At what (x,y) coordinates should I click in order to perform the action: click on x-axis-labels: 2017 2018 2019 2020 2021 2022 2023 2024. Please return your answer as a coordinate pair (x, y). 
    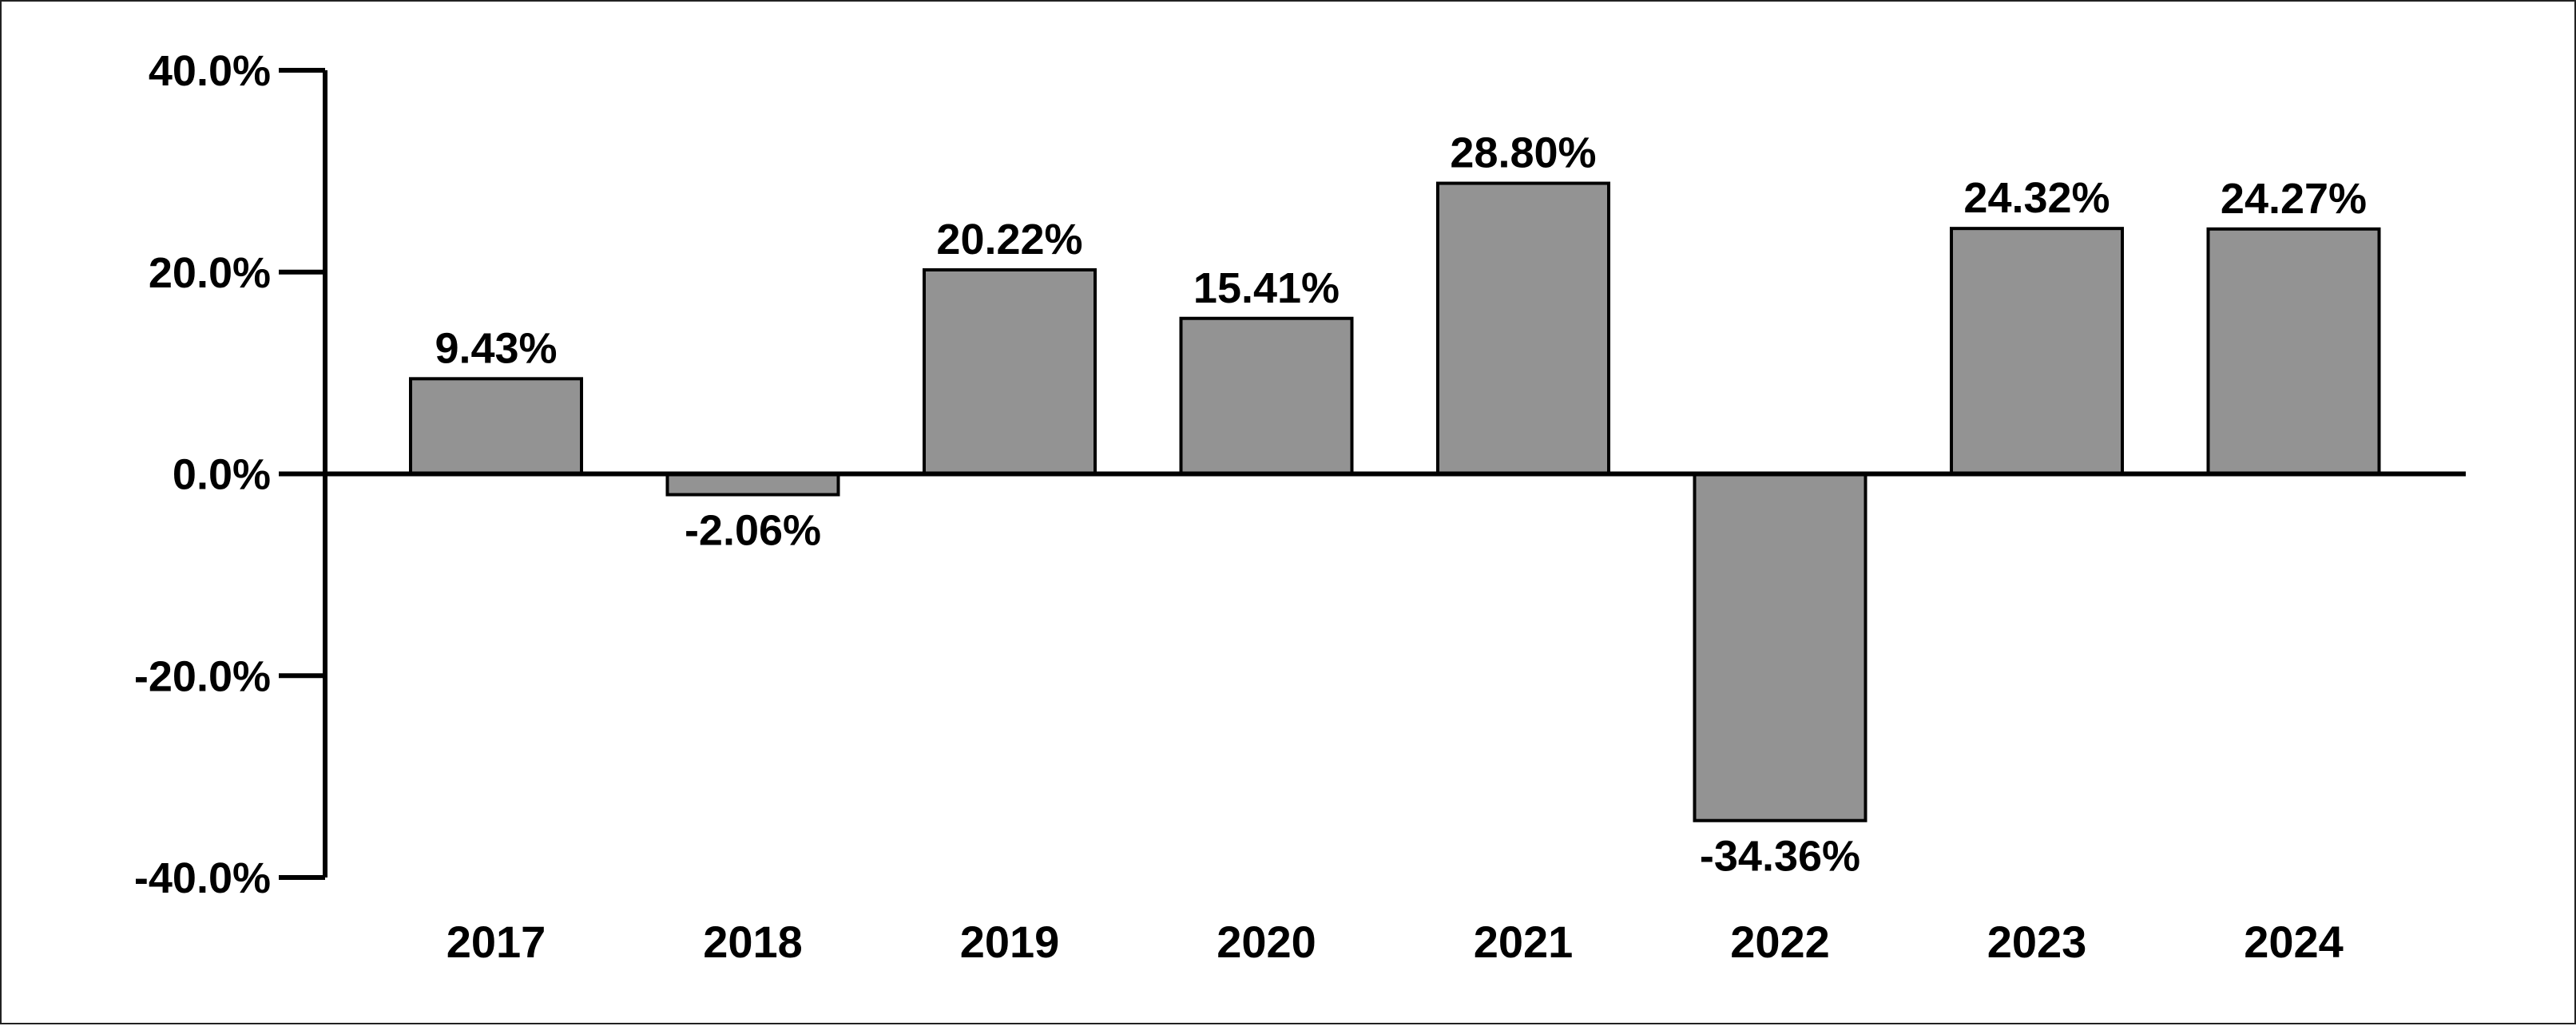
    Looking at the image, I should click on (1395, 942).